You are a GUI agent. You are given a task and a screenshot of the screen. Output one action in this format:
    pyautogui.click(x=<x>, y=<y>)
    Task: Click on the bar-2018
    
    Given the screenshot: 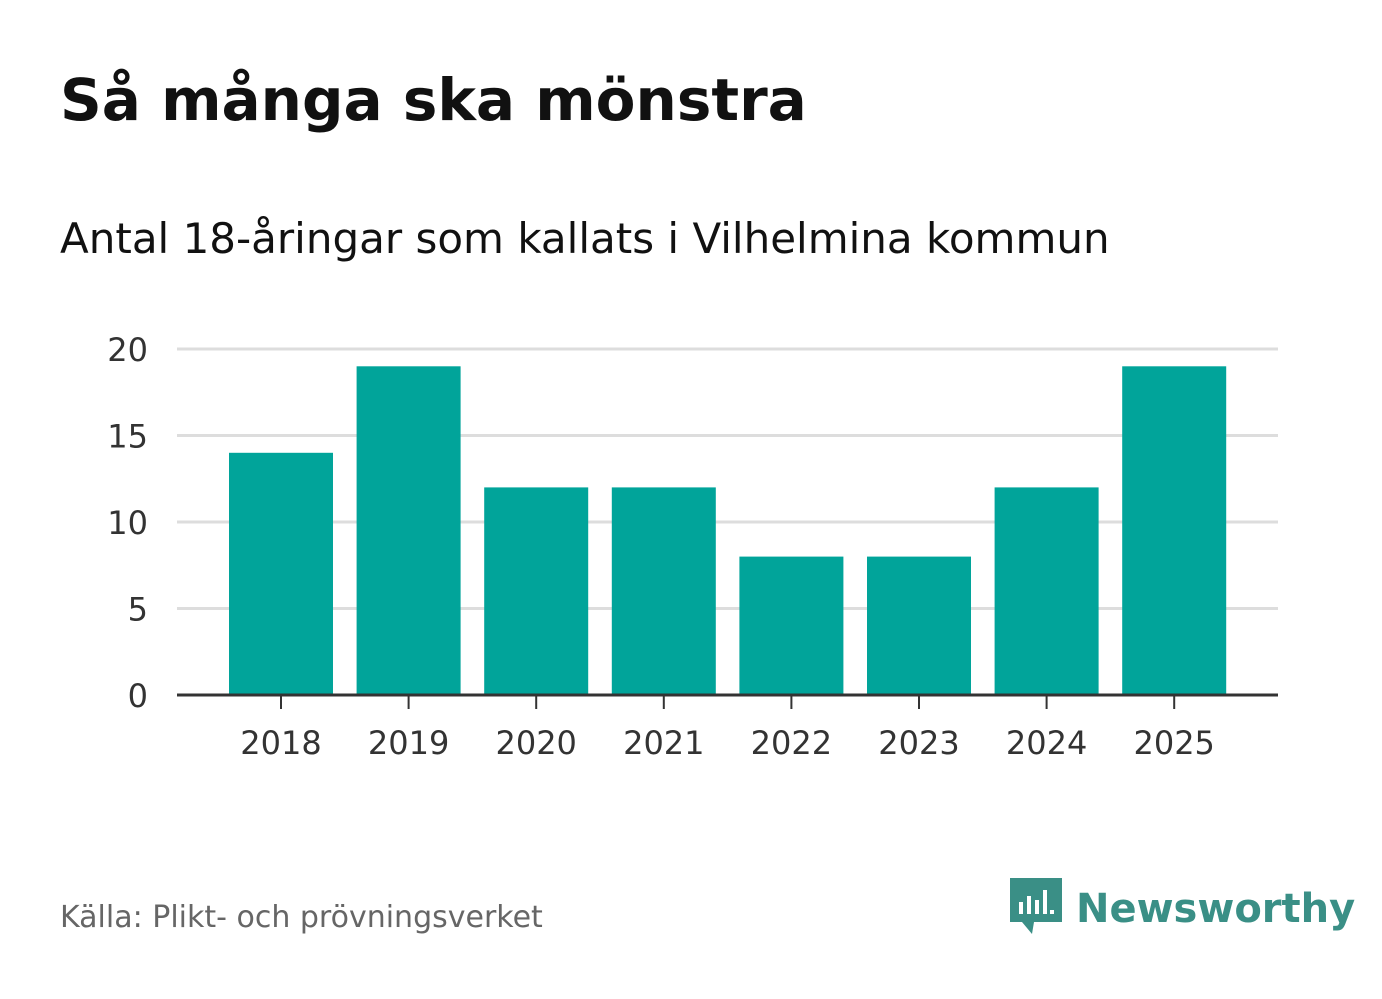 What is the action you would take?
    pyautogui.click(x=281, y=573)
    